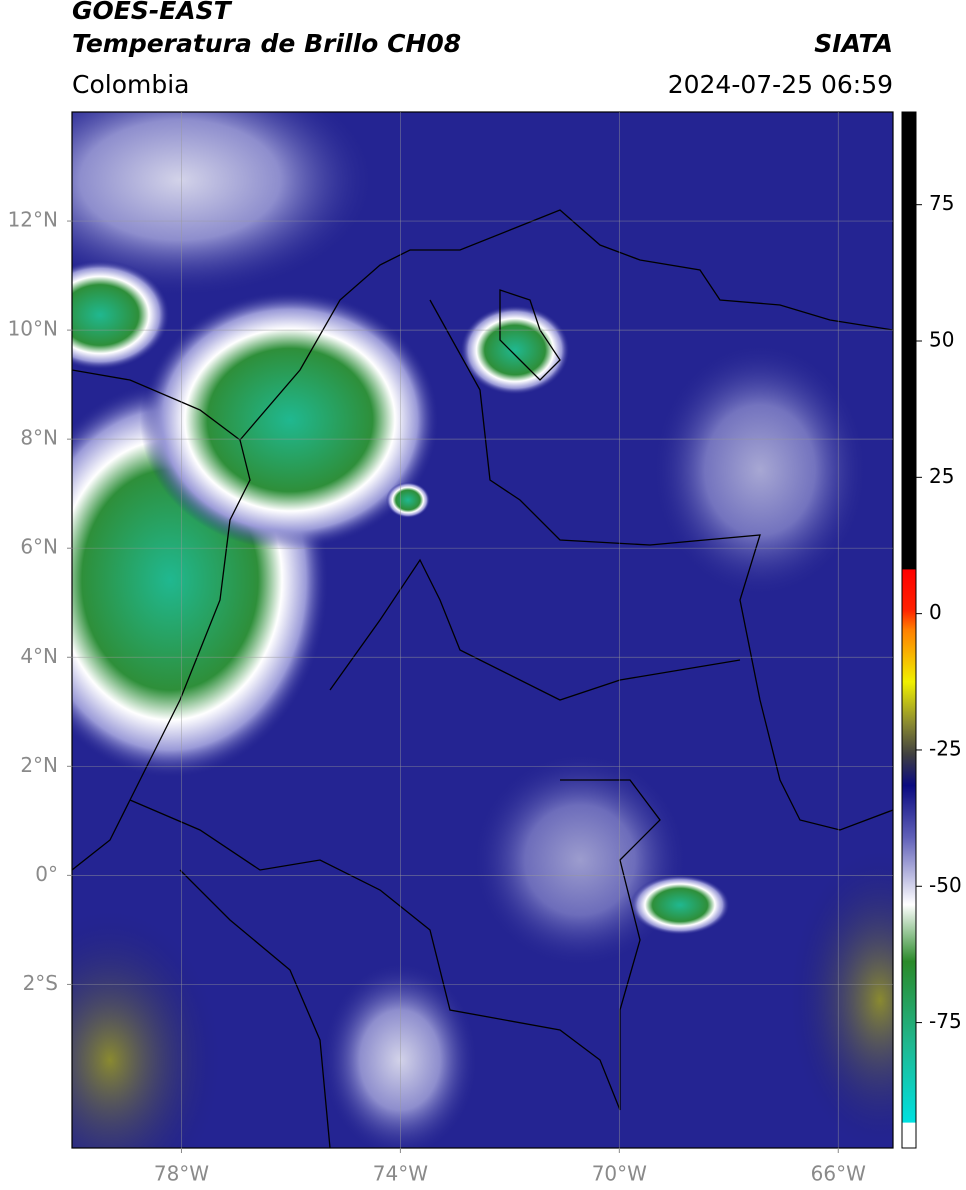 Image resolution: width=966 pixels, height=1190 pixels. I want to click on colorbar, so click(909, 630).